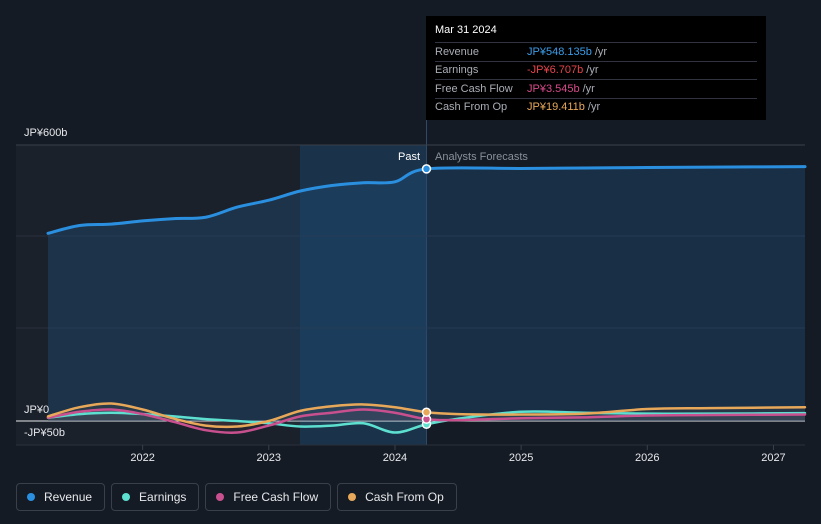  I want to click on revenue-marker, so click(426, 169).